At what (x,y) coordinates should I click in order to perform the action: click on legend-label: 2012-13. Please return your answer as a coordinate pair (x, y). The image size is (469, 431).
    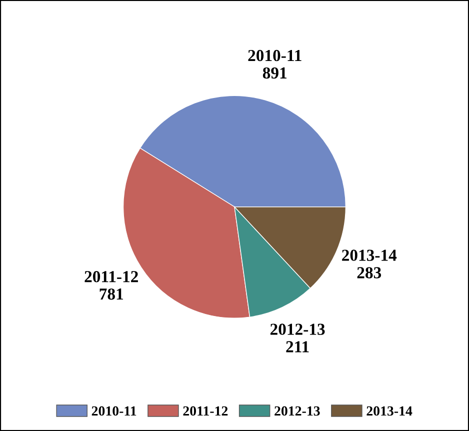
    Looking at the image, I should click on (297, 411).